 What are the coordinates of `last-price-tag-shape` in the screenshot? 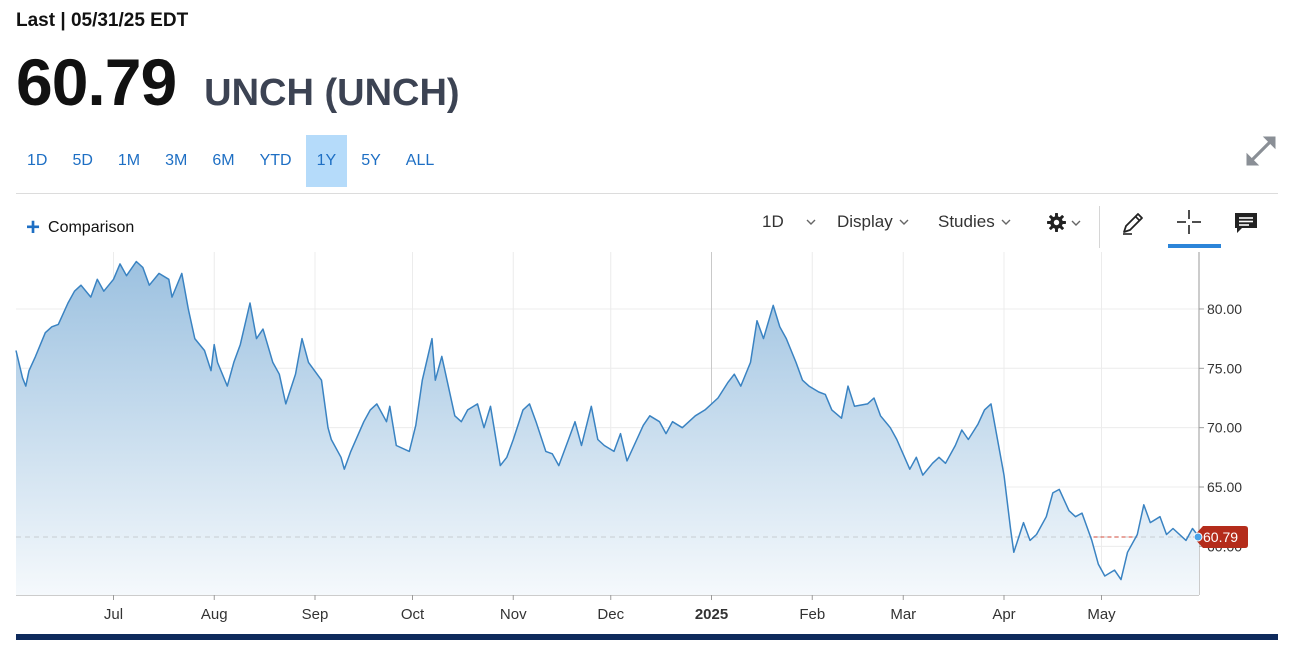 It's located at (1220, 536).